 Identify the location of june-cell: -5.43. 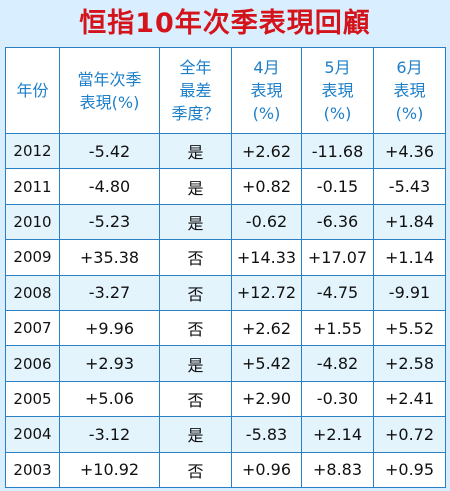
(409, 186).